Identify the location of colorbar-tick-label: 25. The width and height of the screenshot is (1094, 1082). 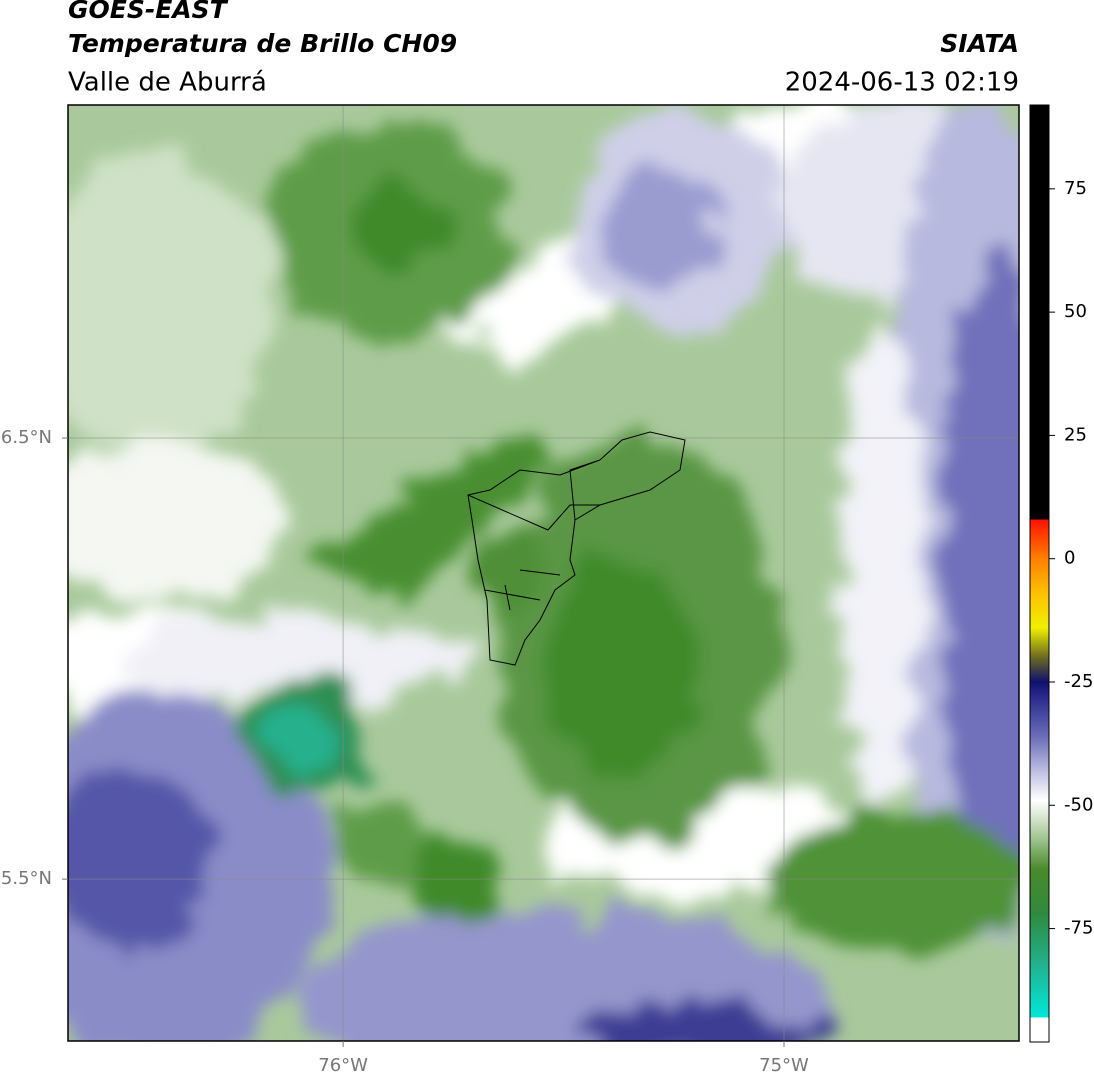
(1075, 434).